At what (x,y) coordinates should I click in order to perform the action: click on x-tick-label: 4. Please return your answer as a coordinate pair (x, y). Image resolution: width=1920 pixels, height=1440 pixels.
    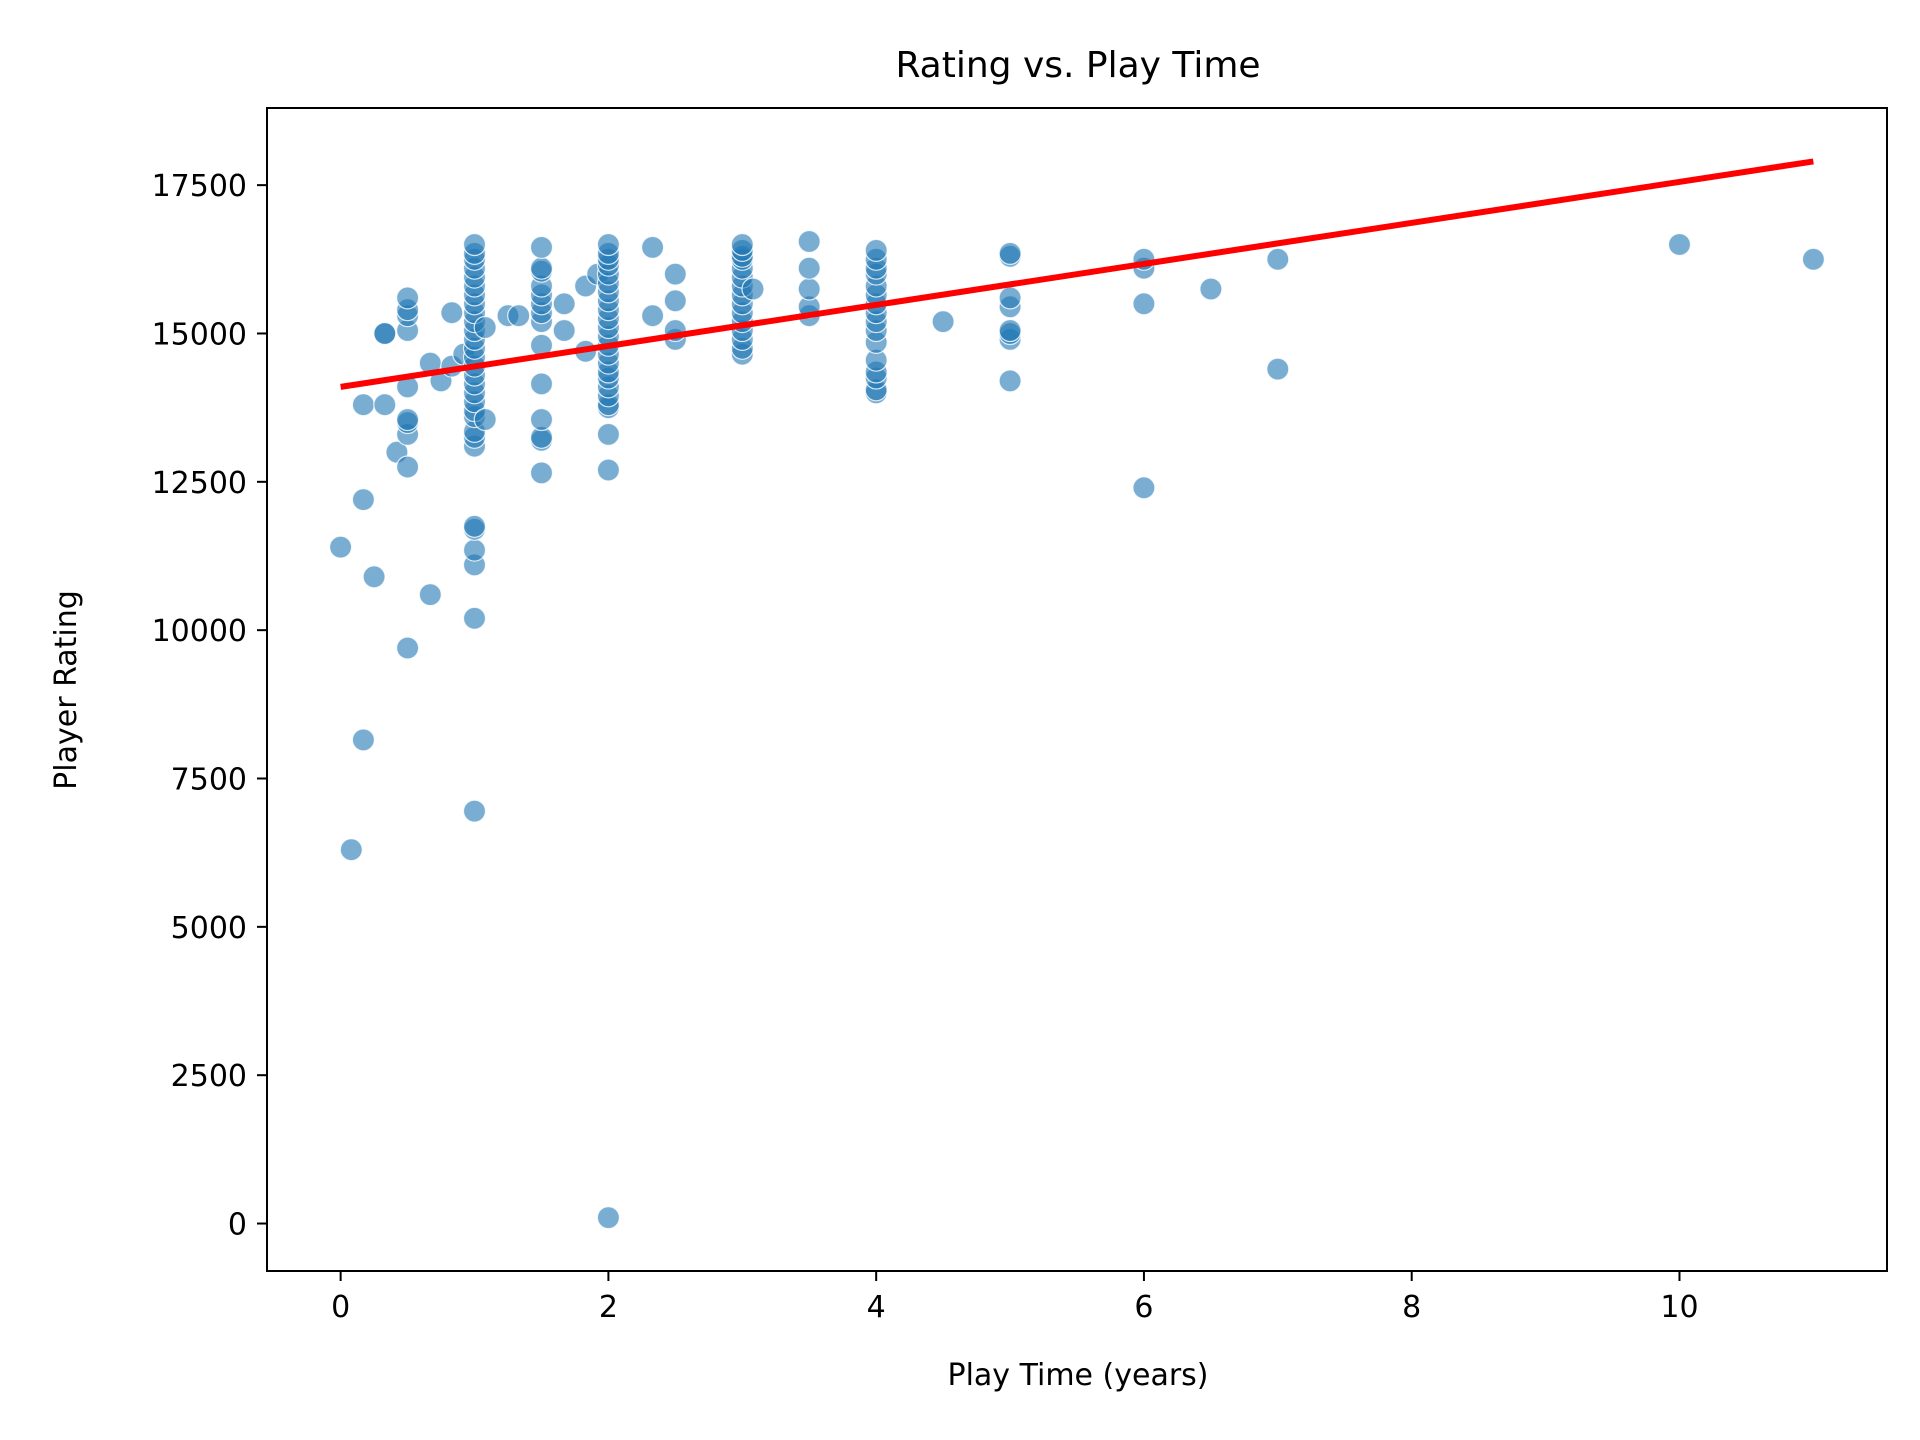
    Looking at the image, I should click on (876, 1307).